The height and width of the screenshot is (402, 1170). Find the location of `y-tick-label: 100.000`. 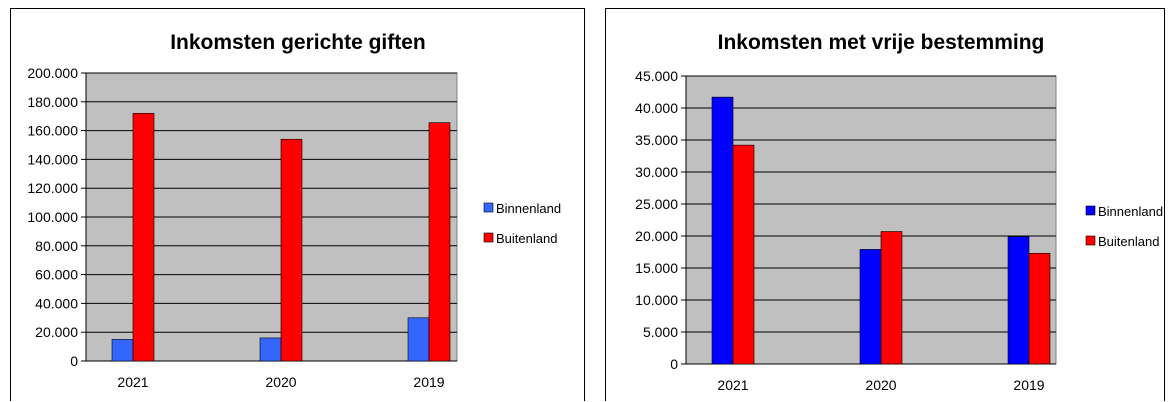

y-tick-label: 100.000 is located at coordinates (52, 217).